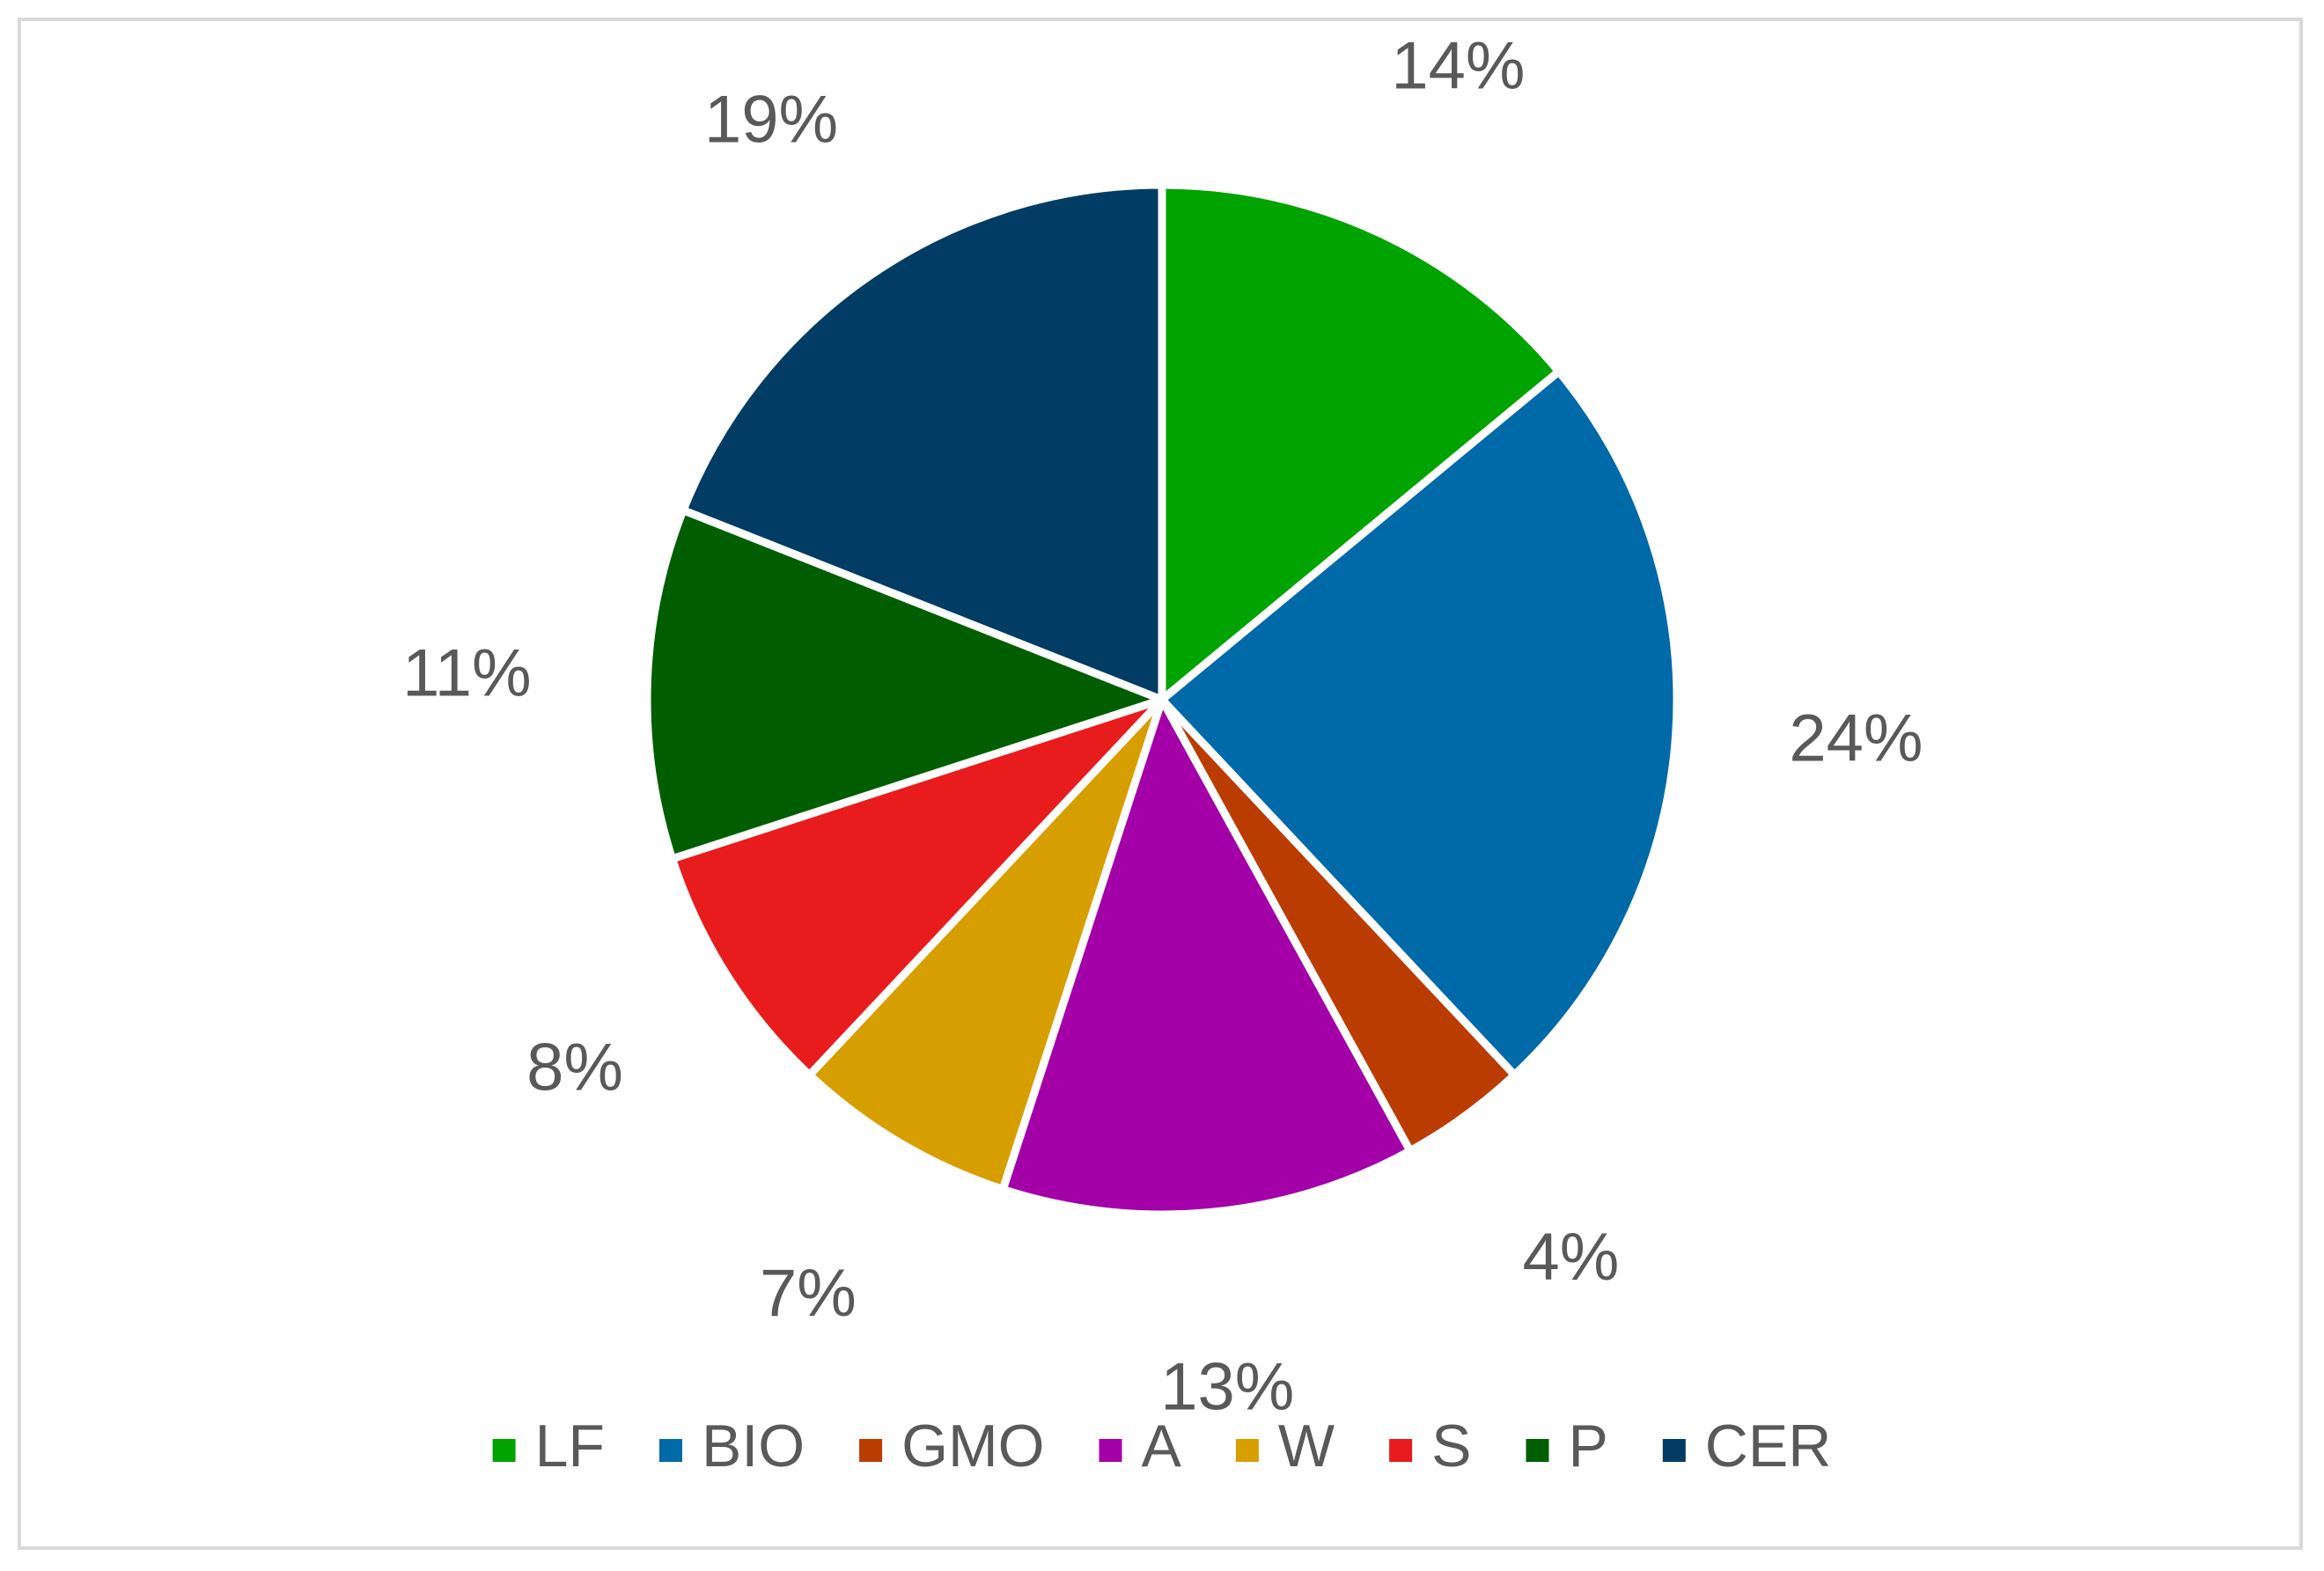 This screenshot has width=2324, height=1571. I want to click on data-label-bio: 24%, so click(1856, 738).